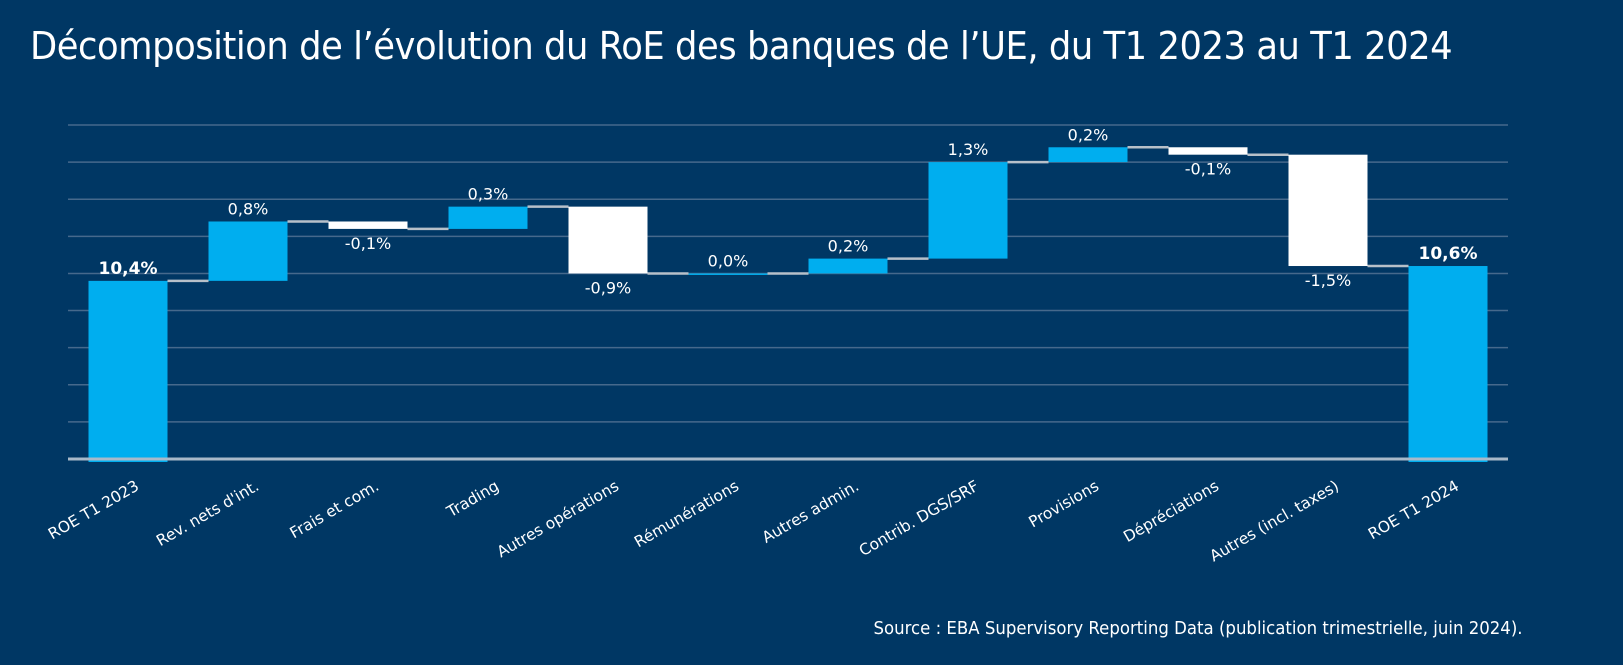 This screenshot has width=1623, height=665. Describe the element at coordinates (1171, 511) in the screenshot. I see `category-label: Dépréciations` at that location.